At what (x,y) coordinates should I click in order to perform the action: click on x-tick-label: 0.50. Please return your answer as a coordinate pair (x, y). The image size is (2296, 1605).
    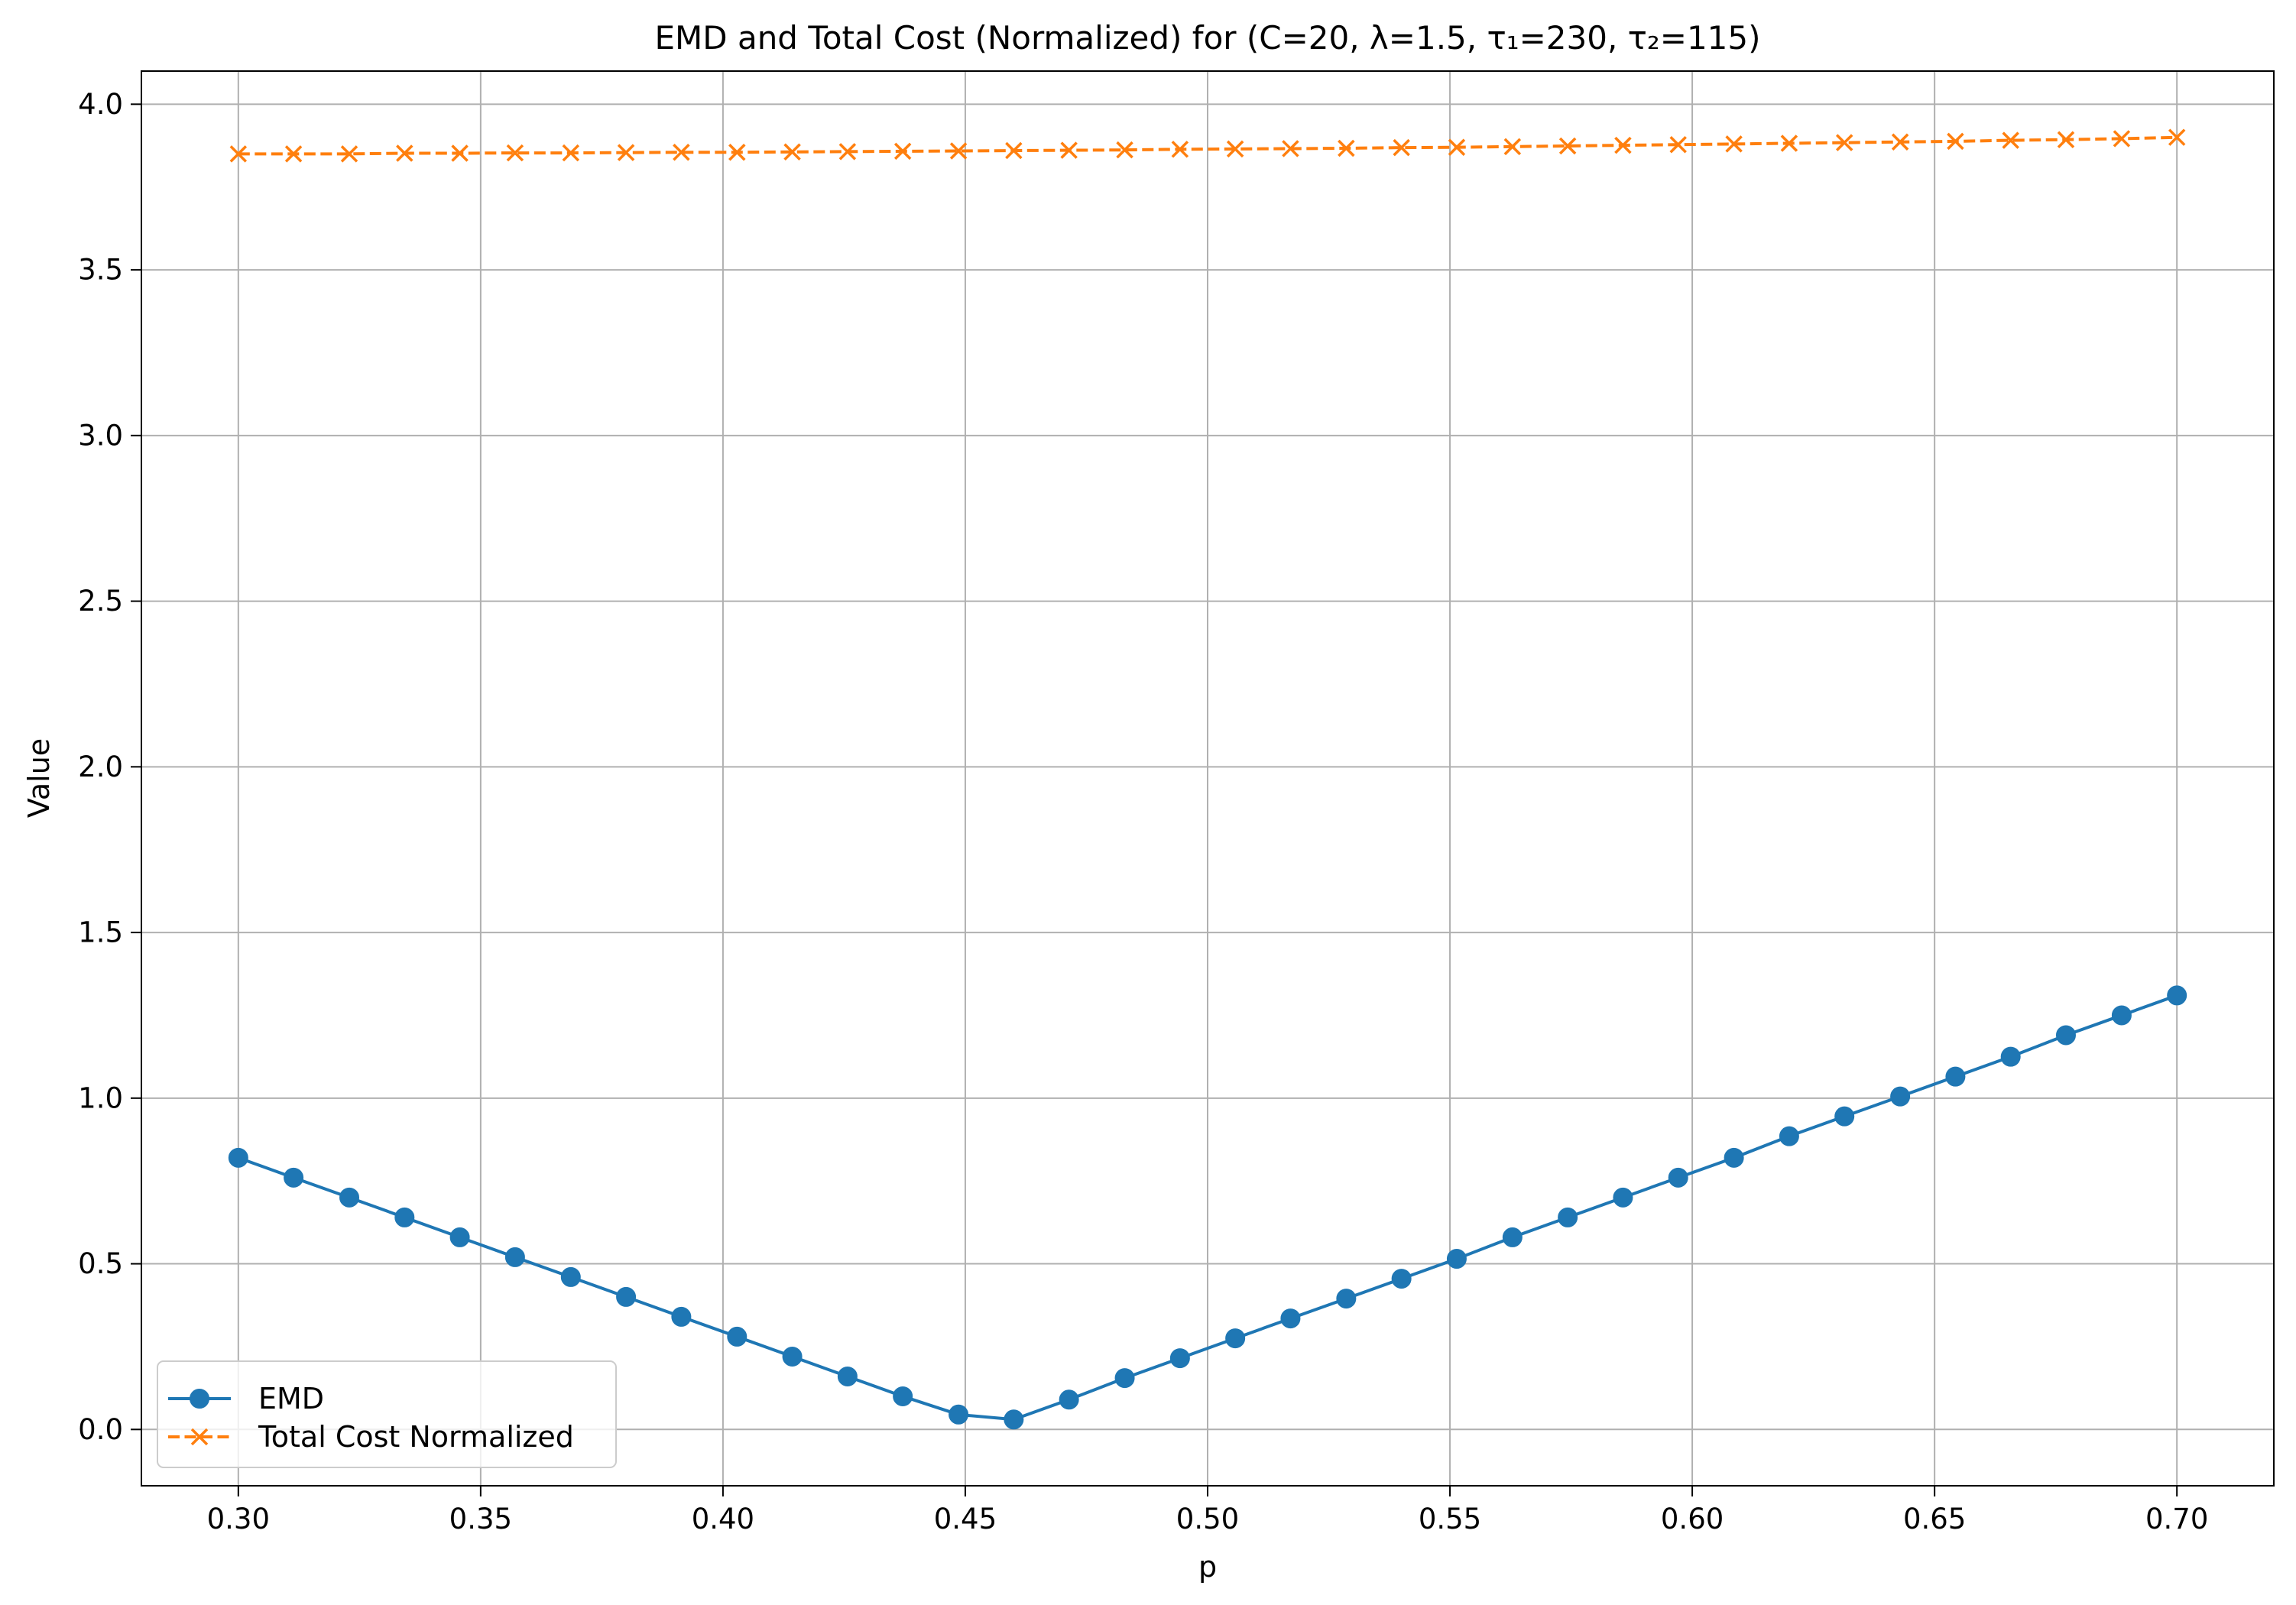
    Looking at the image, I should click on (1207, 1519).